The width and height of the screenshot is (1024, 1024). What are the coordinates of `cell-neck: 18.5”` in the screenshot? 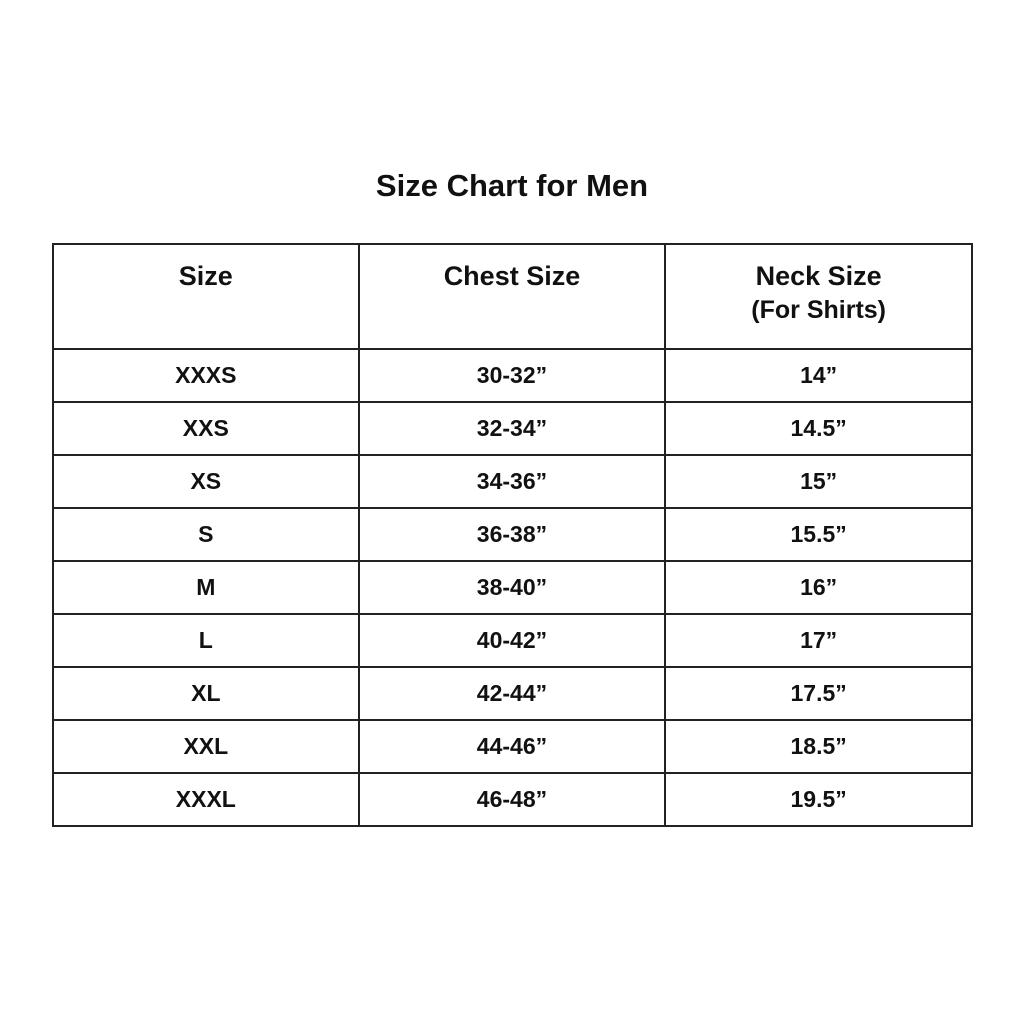 It's located at (818, 746).